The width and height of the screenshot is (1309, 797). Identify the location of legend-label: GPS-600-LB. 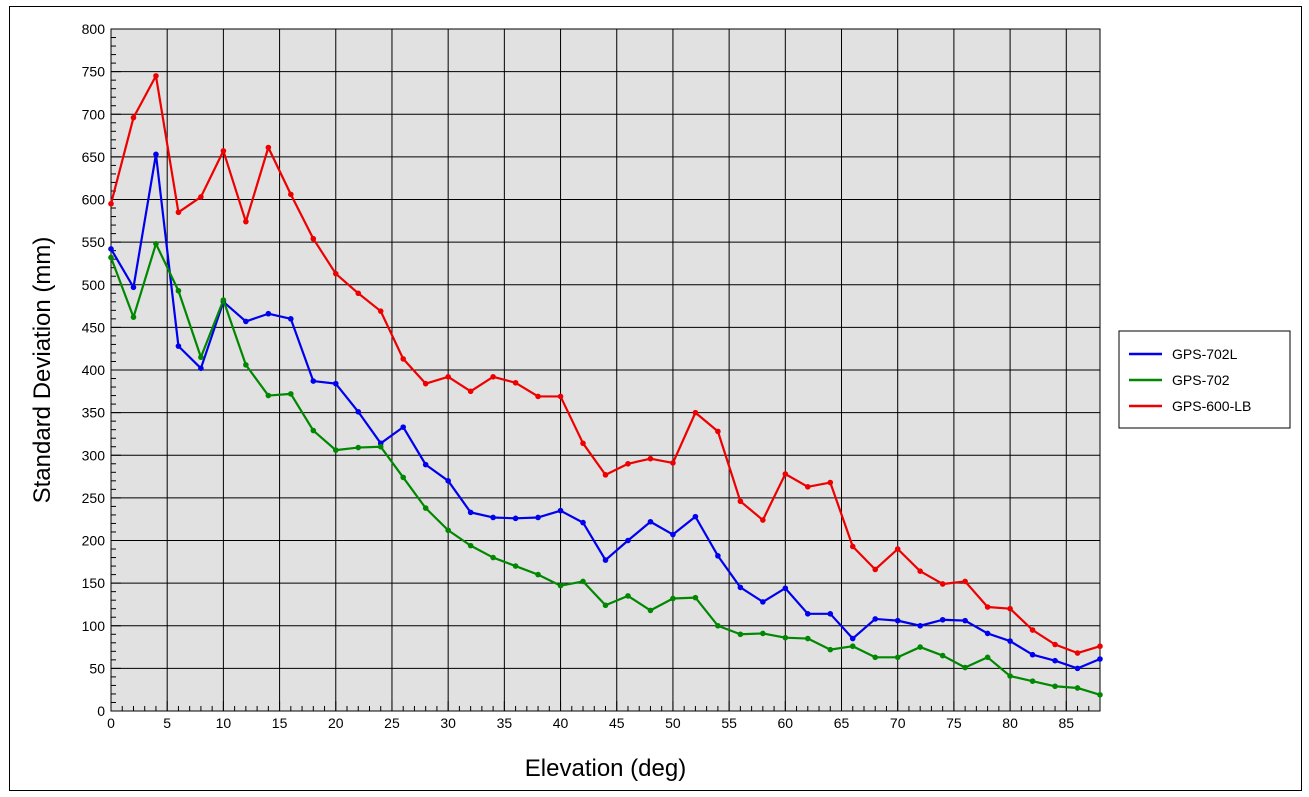
(1211, 406).